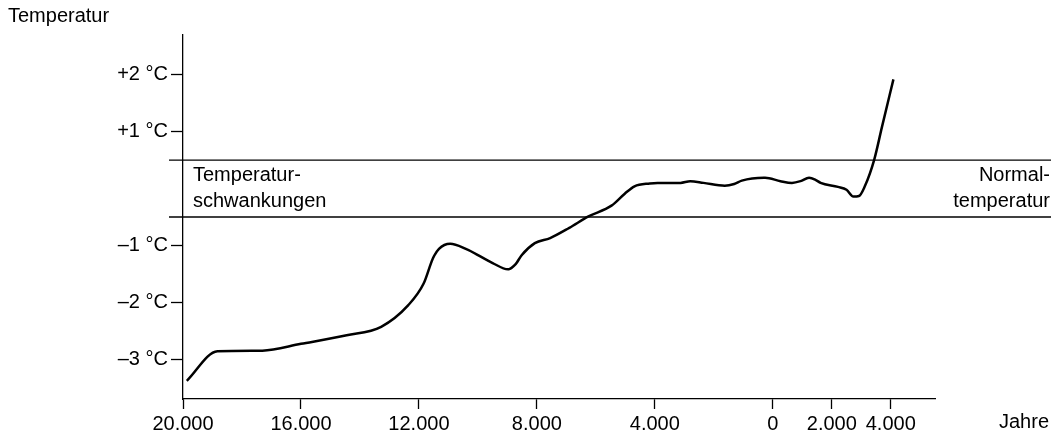 The width and height of the screenshot is (1055, 442). Describe the element at coordinates (59, 14) in the screenshot. I see `y-axis-title: Temperatur` at that location.